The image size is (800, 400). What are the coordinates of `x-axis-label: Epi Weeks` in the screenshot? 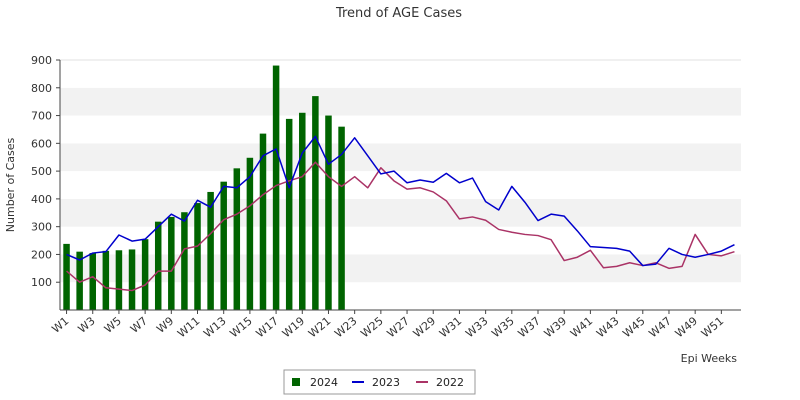 It's located at (709, 358).